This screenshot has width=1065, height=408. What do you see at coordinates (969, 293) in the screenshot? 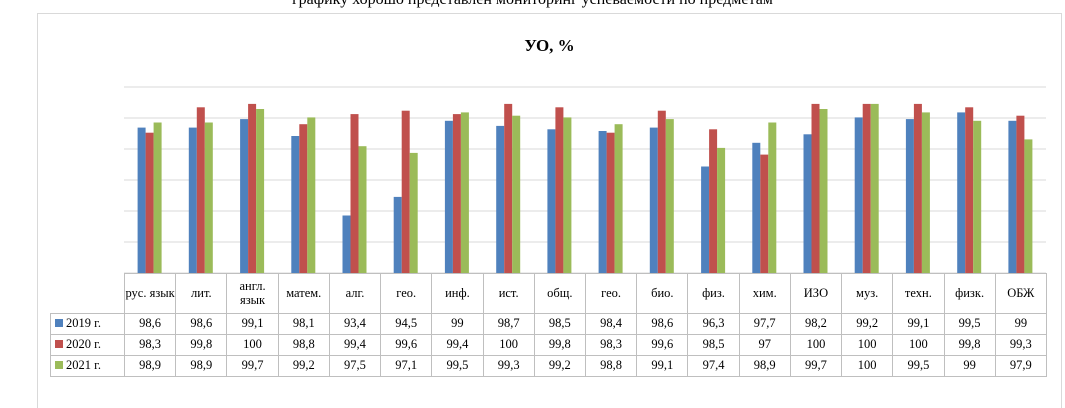
I see `category-label: физк.` at bounding box center [969, 293].